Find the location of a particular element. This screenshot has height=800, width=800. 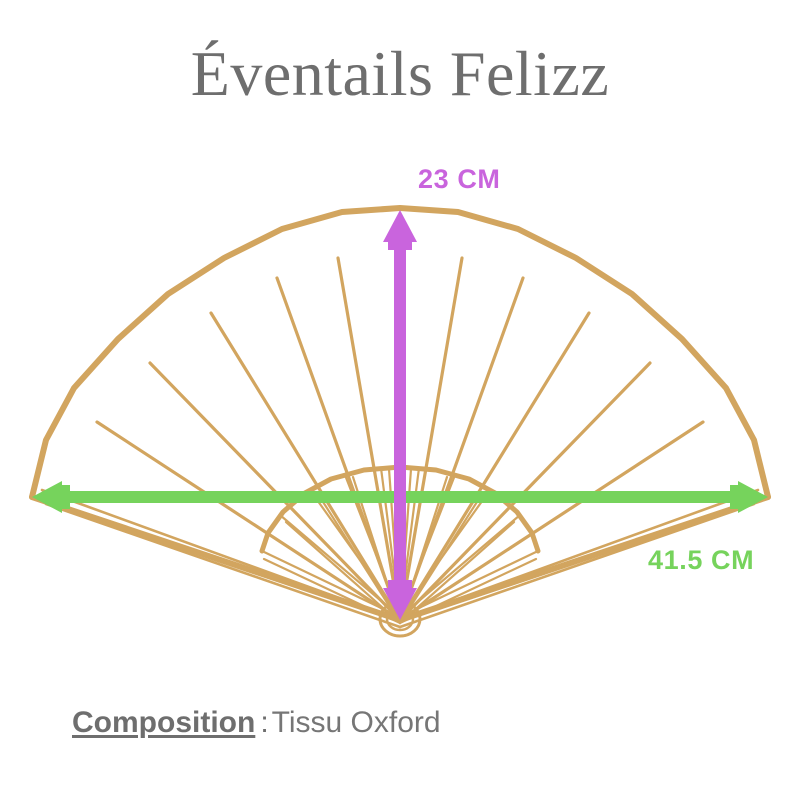

page-title: Éventails Felizz is located at coordinates (400, 73).